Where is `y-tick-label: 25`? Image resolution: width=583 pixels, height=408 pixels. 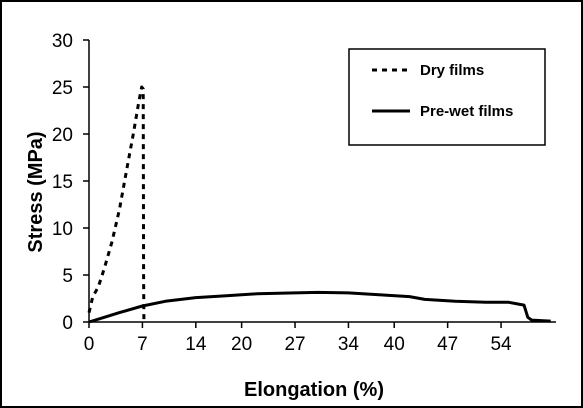 y-tick-label: 25 is located at coordinates (62, 88).